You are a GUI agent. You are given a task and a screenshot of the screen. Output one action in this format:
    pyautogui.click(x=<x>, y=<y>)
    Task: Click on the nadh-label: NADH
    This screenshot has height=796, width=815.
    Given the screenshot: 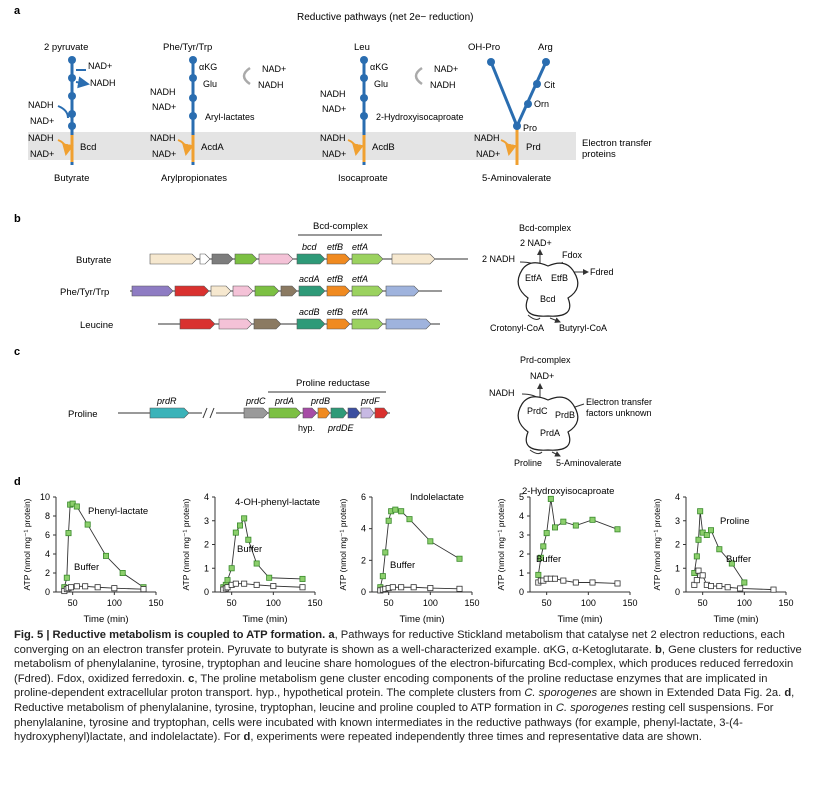 What is the action you would take?
    pyautogui.click(x=443, y=85)
    